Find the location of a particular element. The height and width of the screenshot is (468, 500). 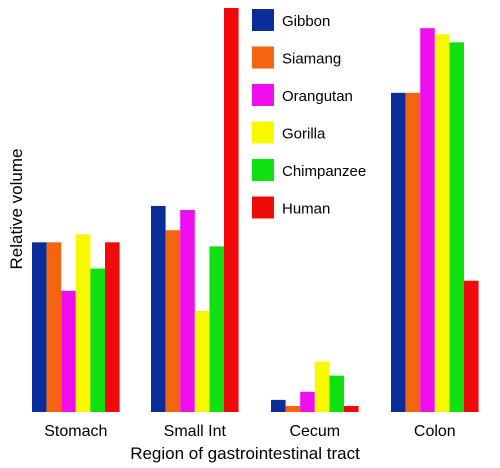

bar-chimpanzee-stomach is located at coordinates (97, 340).